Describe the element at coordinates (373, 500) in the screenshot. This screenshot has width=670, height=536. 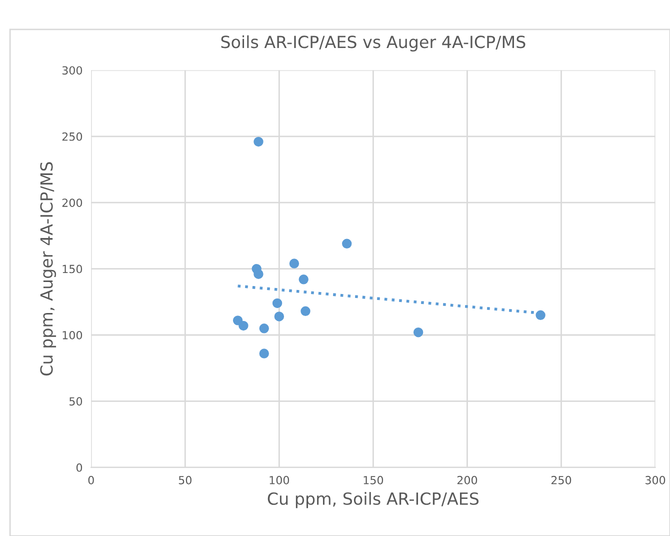
I see `x-axis-title: Cu ppm, Soils AR-ICP/AES` at that location.